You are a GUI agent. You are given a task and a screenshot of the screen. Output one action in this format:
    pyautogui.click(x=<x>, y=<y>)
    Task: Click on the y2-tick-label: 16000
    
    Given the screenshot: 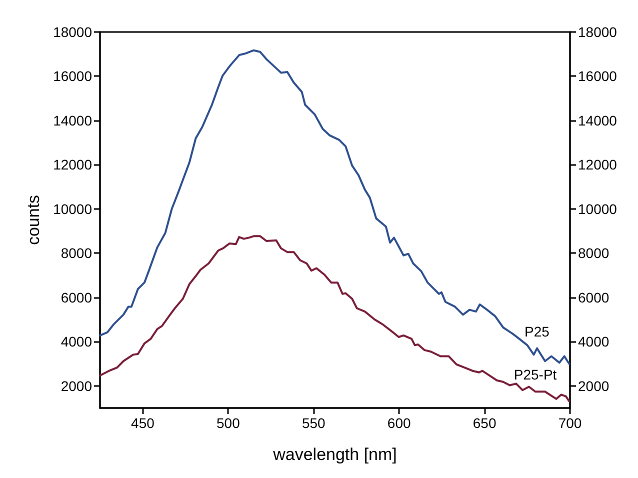 What is the action you would take?
    pyautogui.click(x=598, y=76)
    